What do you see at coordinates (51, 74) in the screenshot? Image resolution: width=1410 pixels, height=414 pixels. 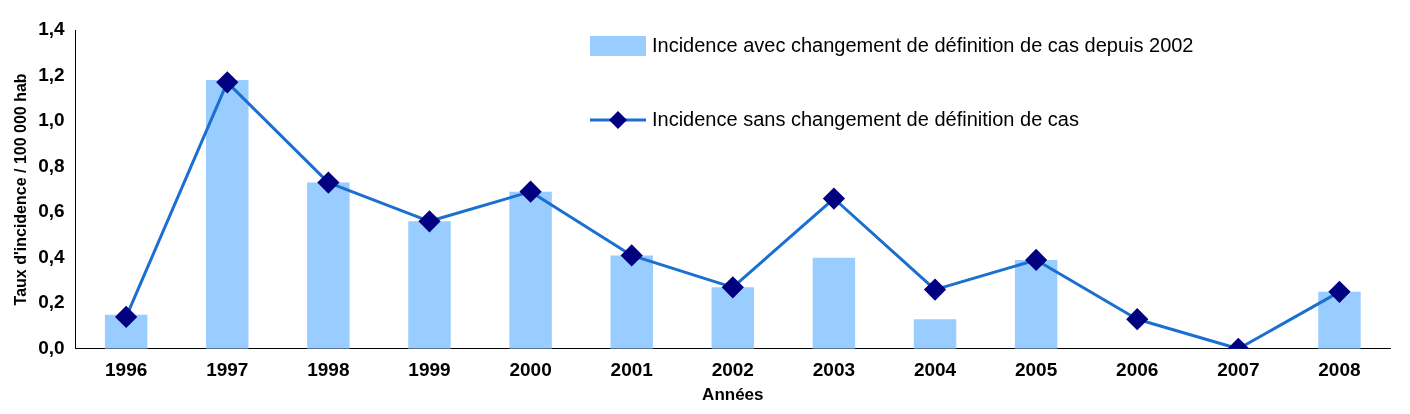 I see `y-tick-label: 1,2` at bounding box center [51, 74].